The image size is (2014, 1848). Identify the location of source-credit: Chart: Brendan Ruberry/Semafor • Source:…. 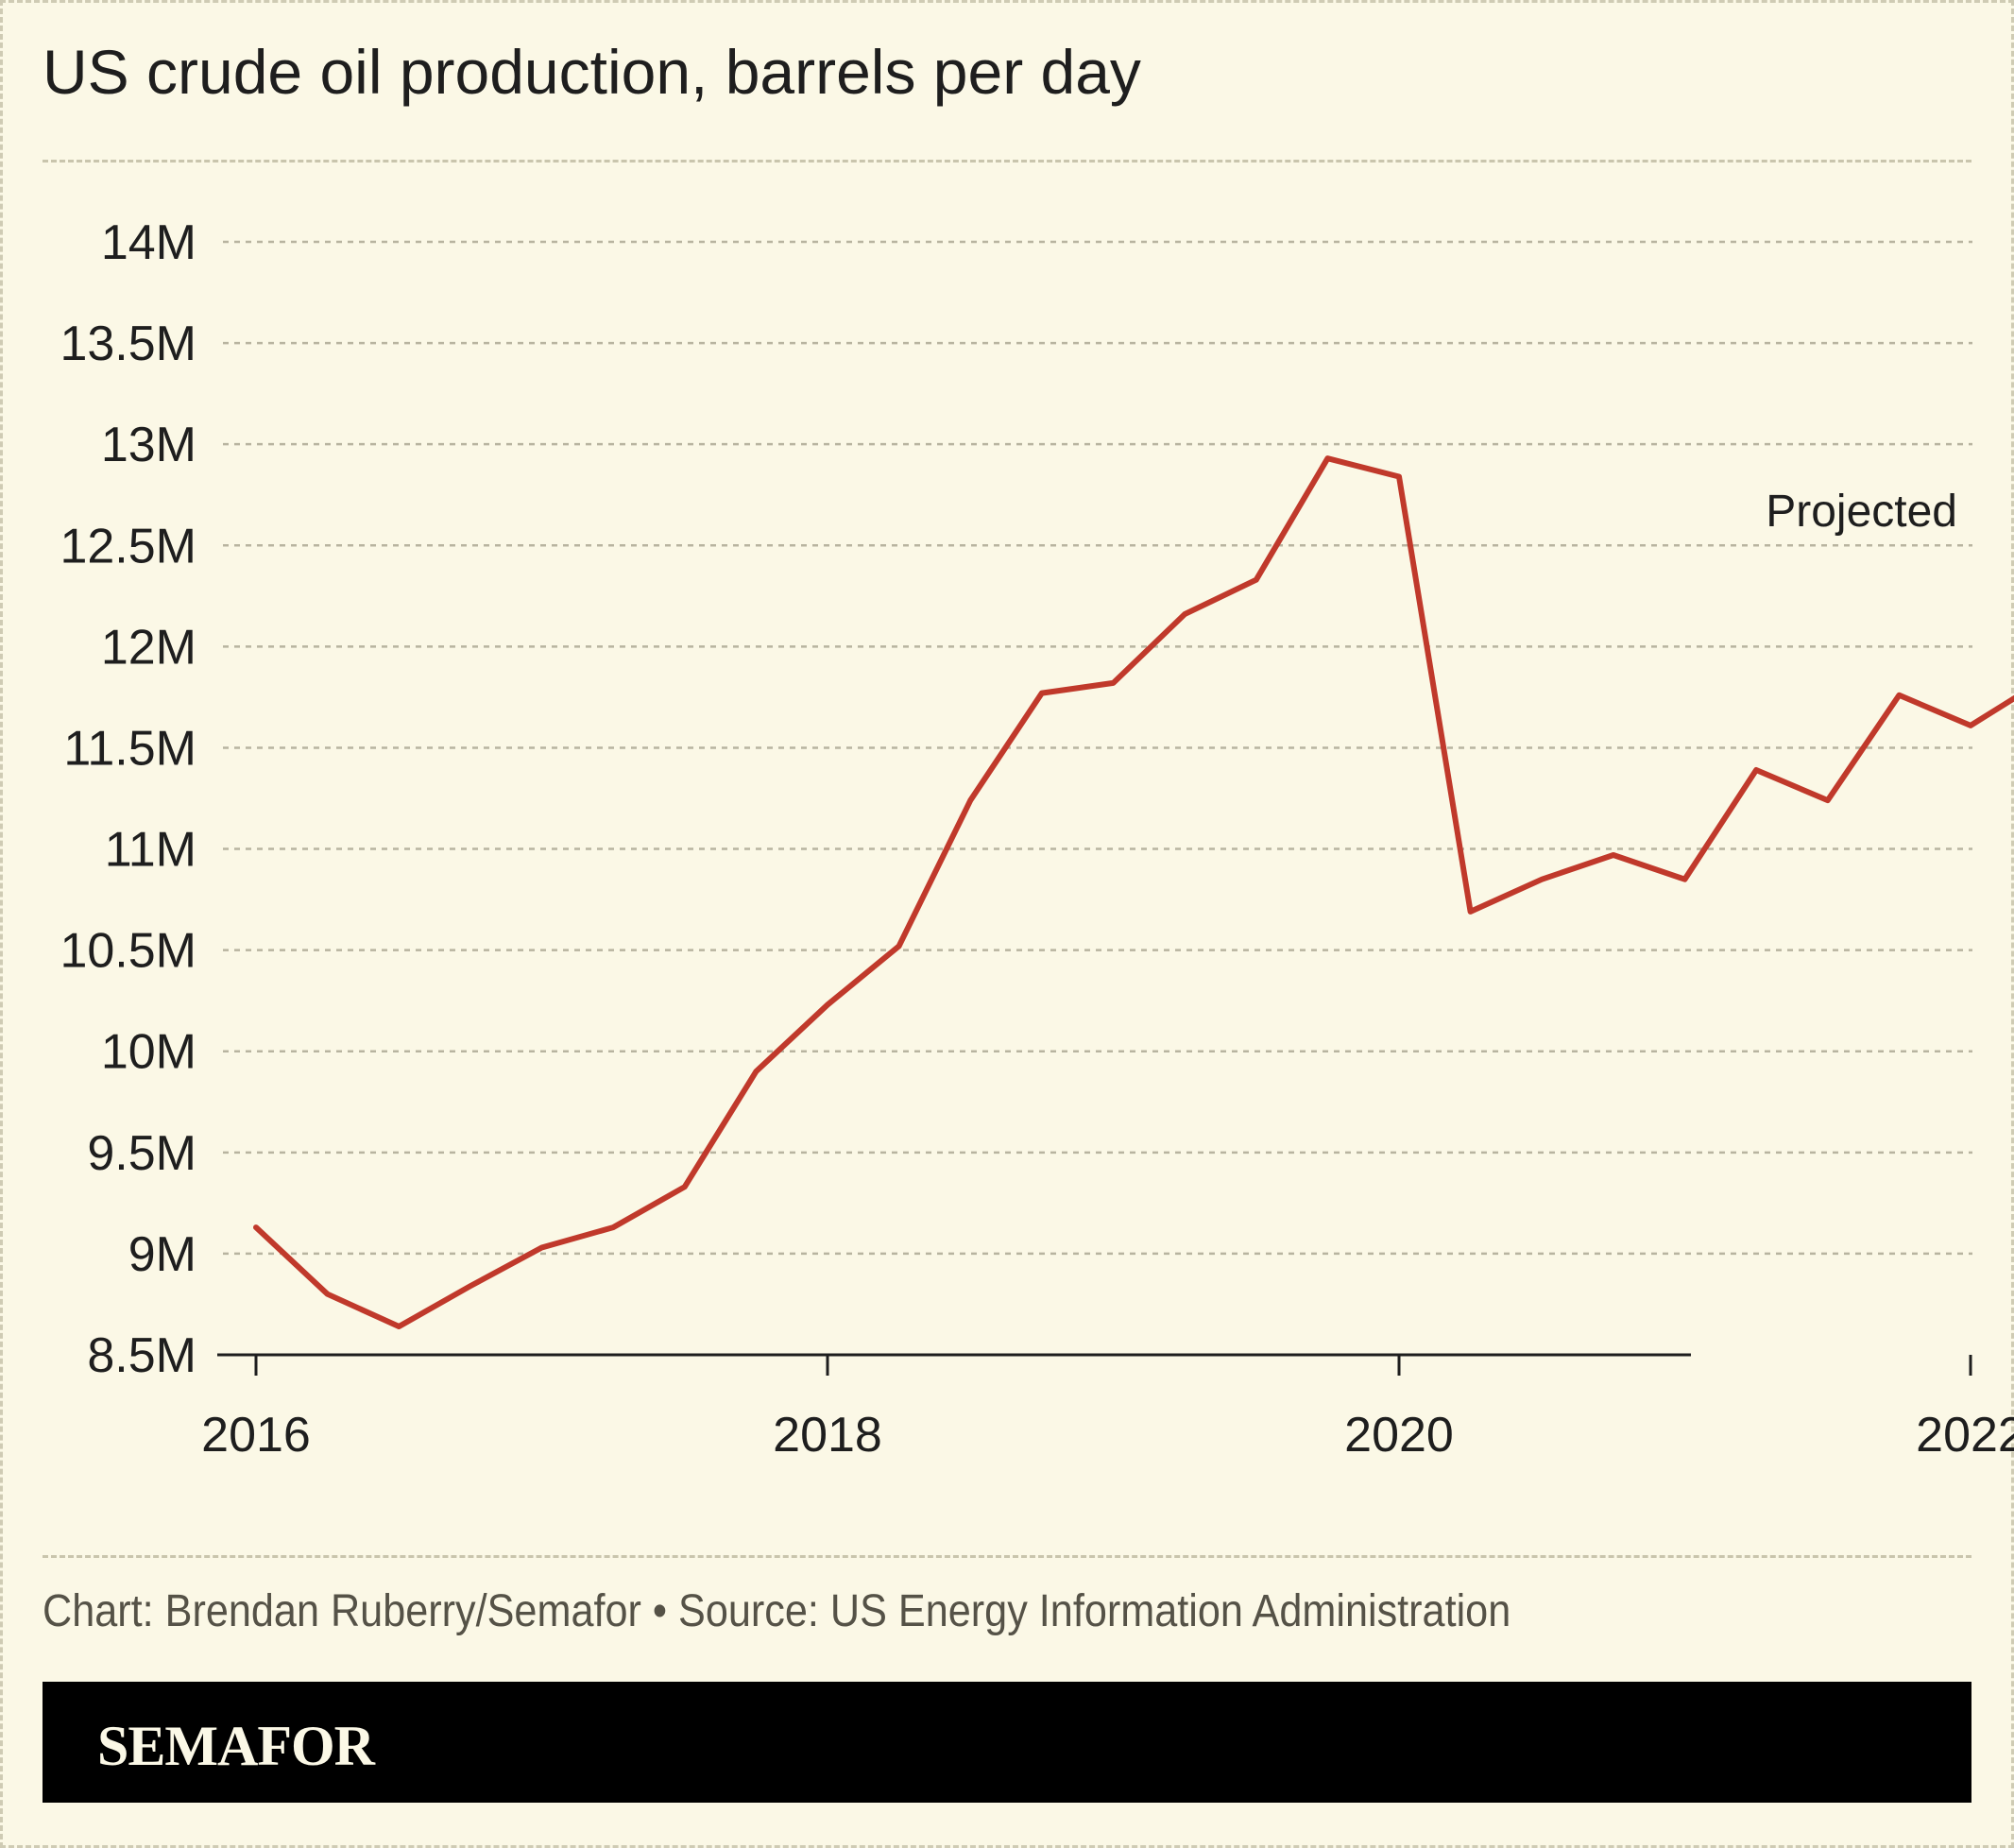
(777, 1611).